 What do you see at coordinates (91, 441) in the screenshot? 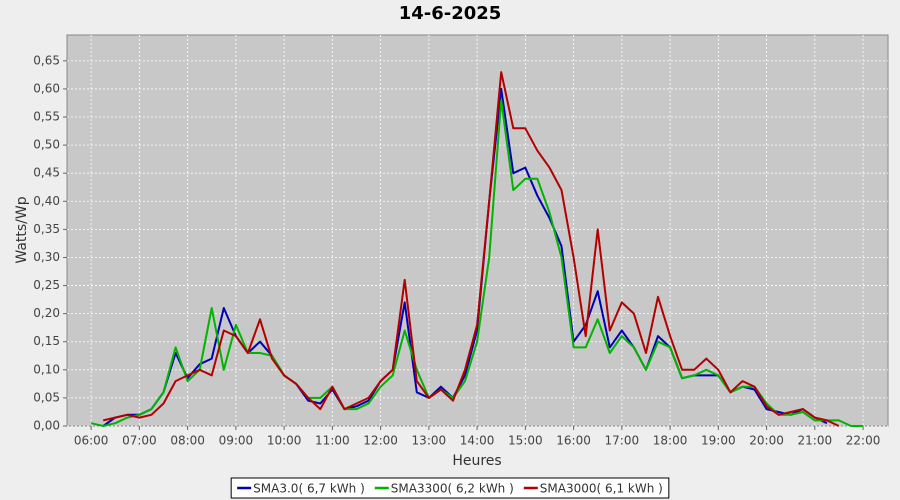
I see `x-tick-label: 06:00` at bounding box center [91, 441].